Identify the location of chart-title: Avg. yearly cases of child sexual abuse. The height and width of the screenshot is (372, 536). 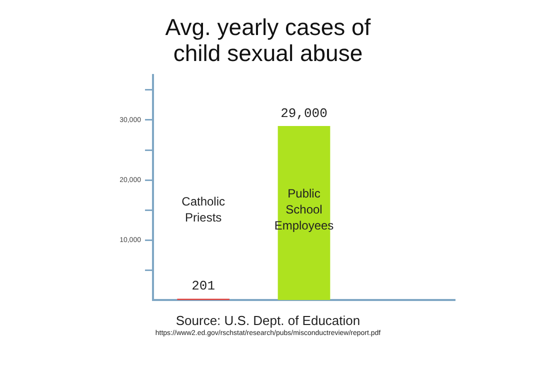
(268, 40).